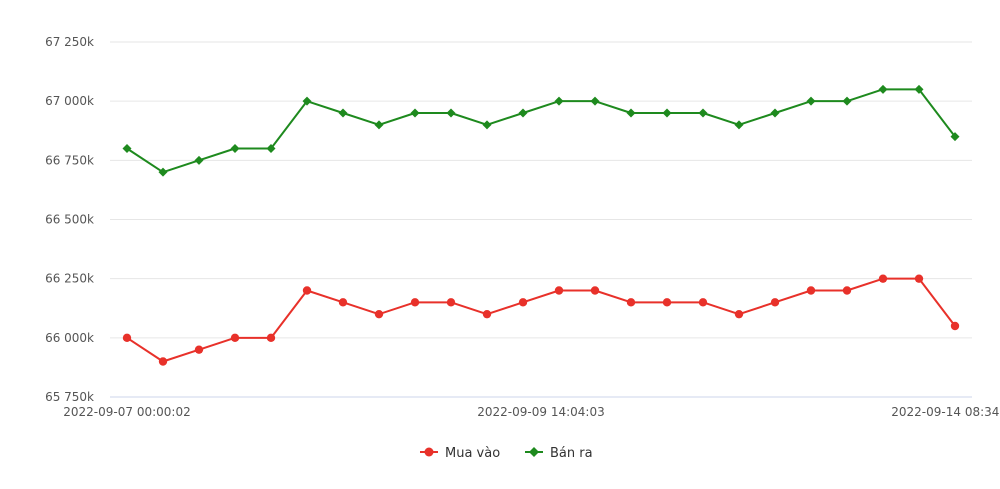 This screenshot has height=489, width=1000. Describe the element at coordinates (69, 338) in the screenshot. I see `y-tick-label: 66 000k` at that location.